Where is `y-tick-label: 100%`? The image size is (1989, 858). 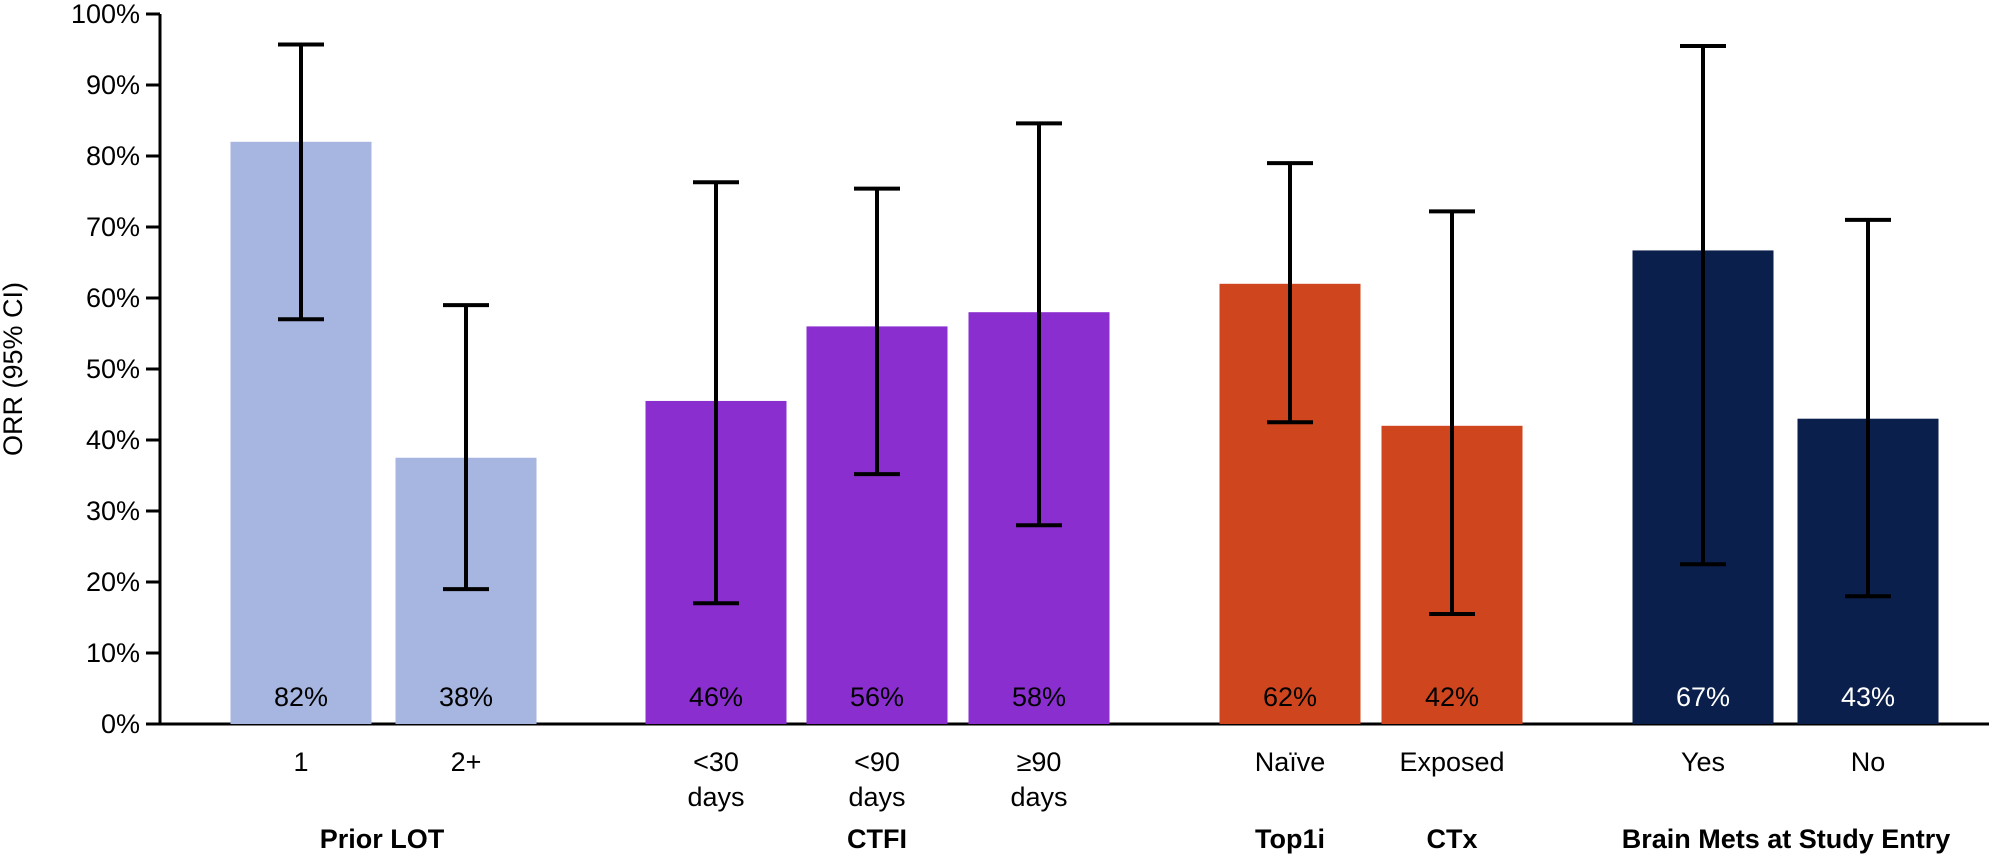 y-tick-label: 100% is located at coordinates (105, 14).